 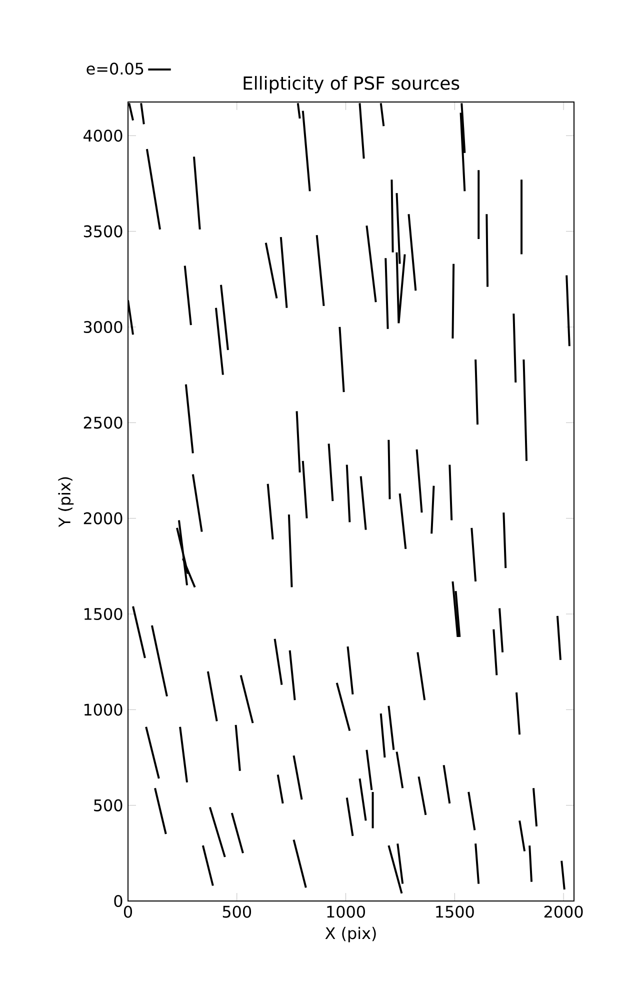 What do you see at coordinates (118, 901) in the screenshot?
I see `y-tick-label: 0` at bounding box center [118, 901].